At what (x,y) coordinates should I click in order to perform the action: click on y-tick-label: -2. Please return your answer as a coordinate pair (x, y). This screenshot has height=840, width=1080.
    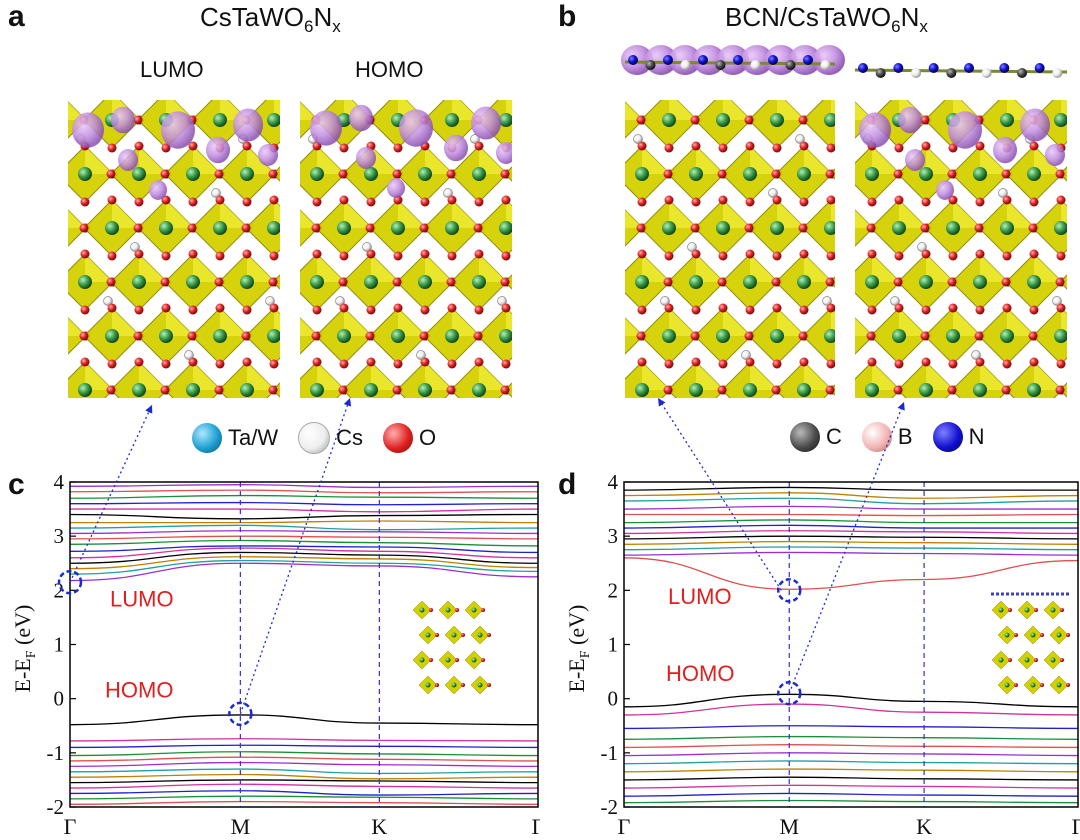
    Looking at the image, I should click on (56, 807).